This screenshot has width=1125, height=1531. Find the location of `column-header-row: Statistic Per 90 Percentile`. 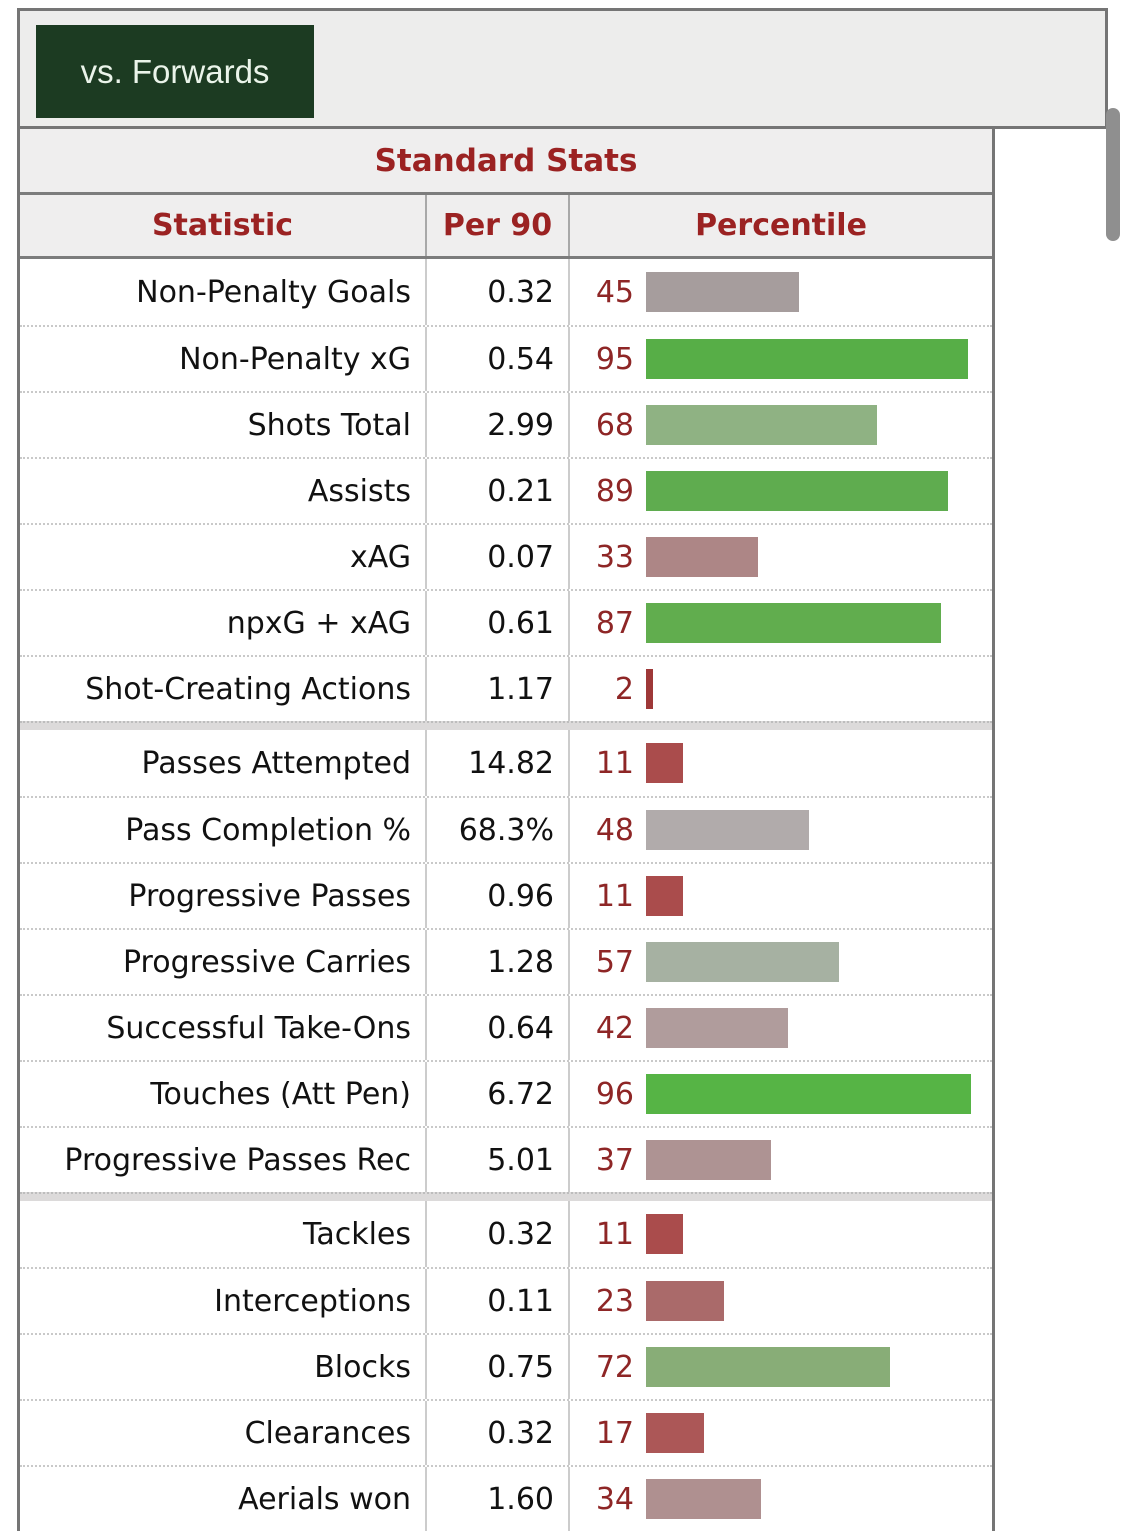

column-header-row: Statistic Per 90 Percentile is located at coordinates (506, 227).